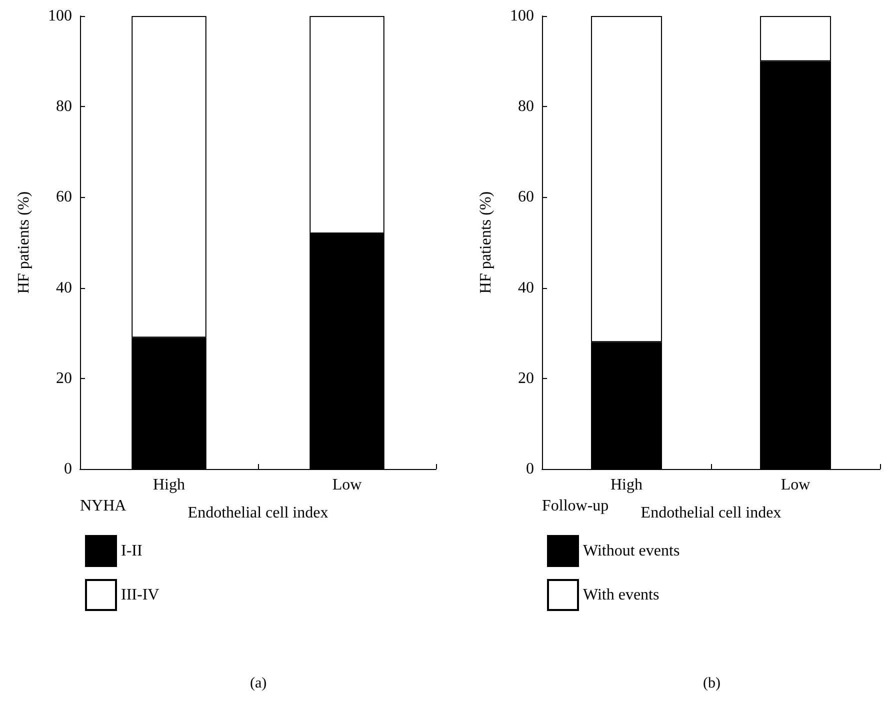 This screenshot has width=888, height=702. I want to click on legend-label: I-II, so click(131, 551).